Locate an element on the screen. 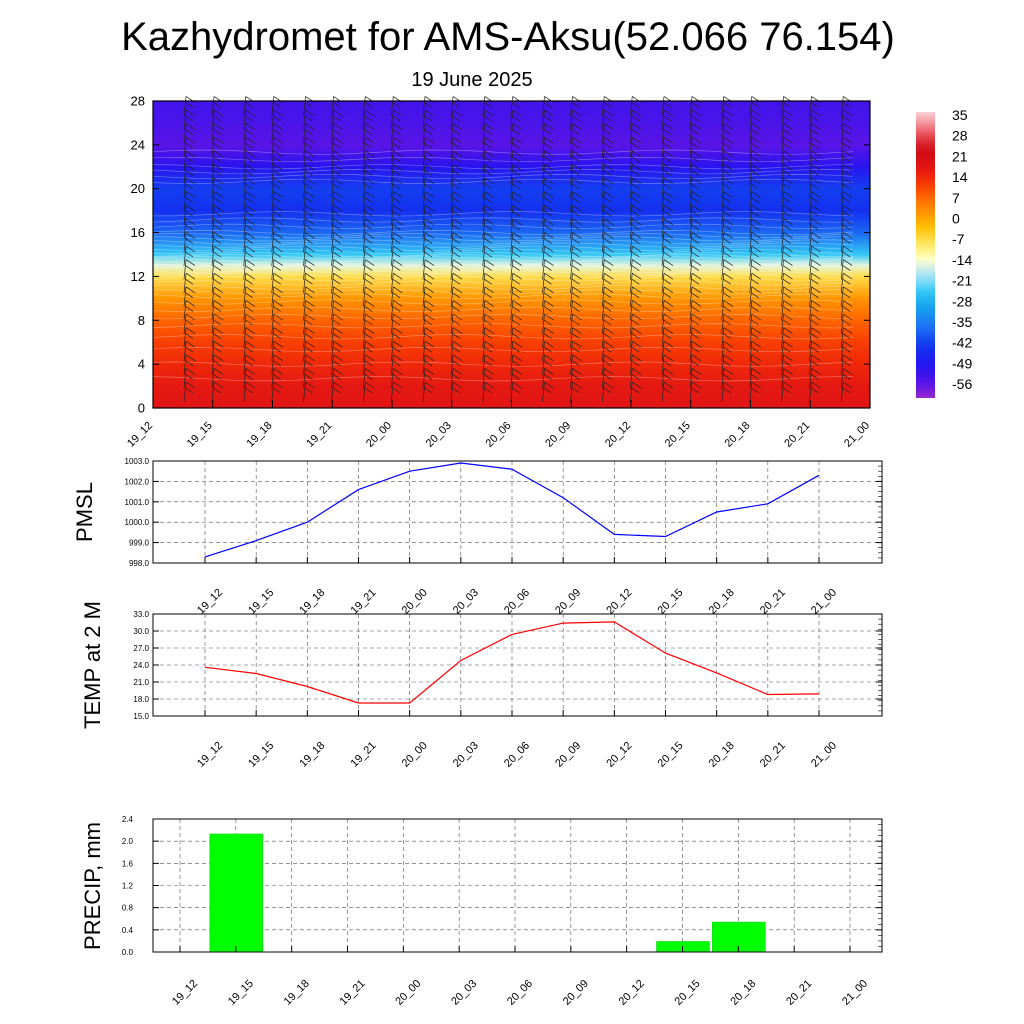 The height and width of the screenshot is (1024, 1024). y-tick-label: 0.8 is located at coordinates (128, 908).